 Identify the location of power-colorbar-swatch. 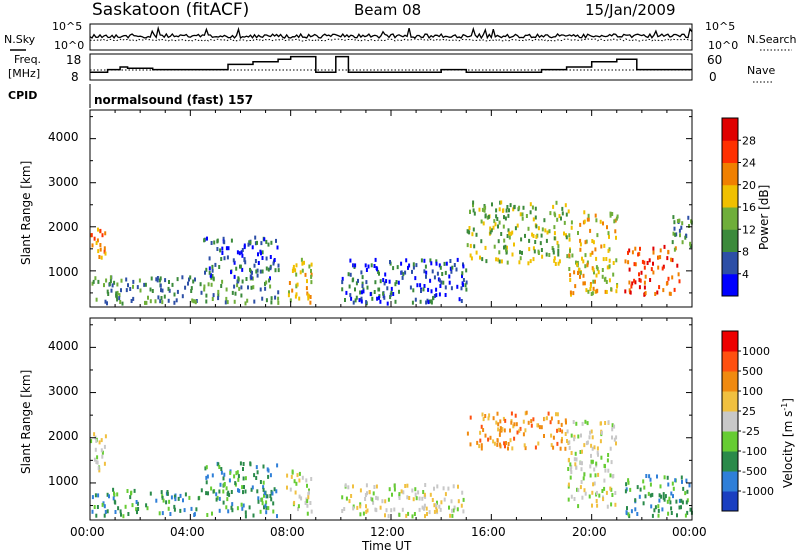
(730, 129).